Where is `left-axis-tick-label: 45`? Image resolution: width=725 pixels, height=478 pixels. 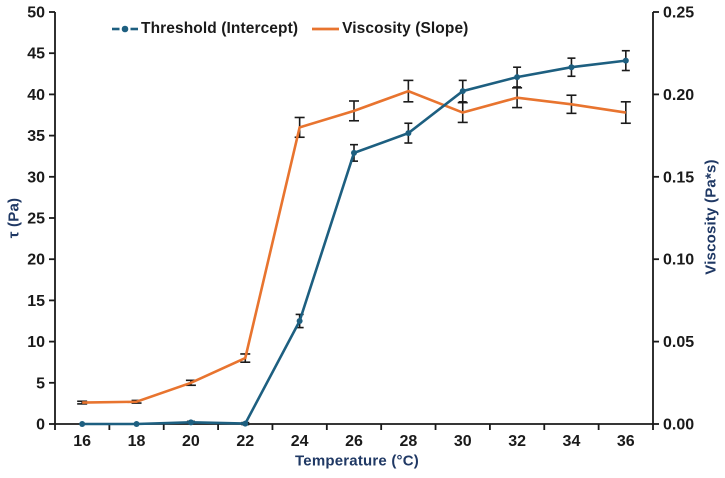 left-axis-tick-label: 45 is located at coordinates (36, 54).